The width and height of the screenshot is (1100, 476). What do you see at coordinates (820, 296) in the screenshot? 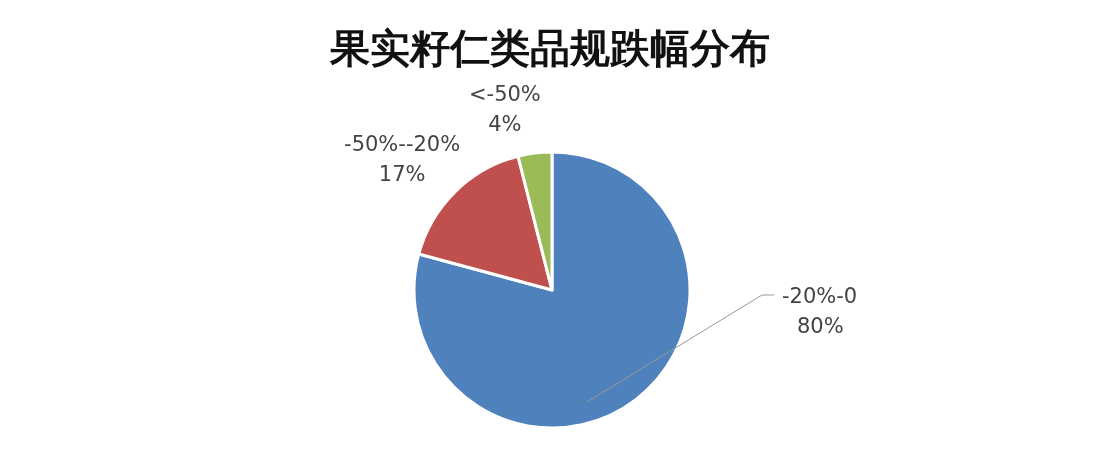
I see `slice-label: -20%-0` at bounding box center [820, 296].